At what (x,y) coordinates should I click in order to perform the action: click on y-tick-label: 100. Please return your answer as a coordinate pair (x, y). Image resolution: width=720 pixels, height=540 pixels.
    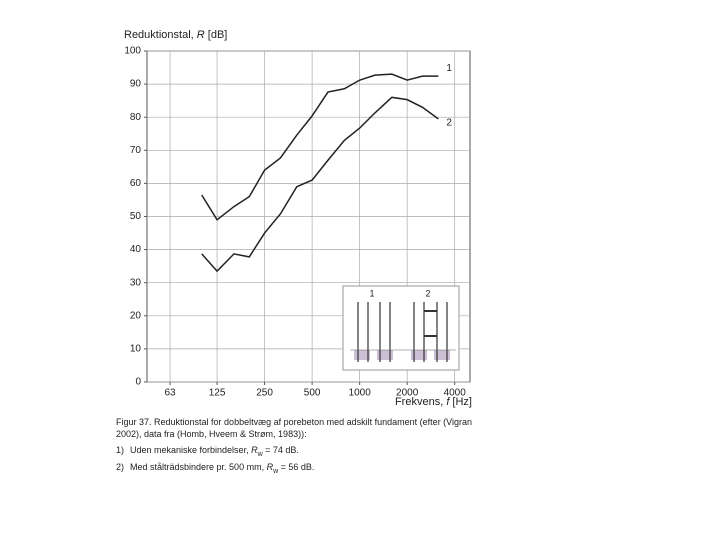
    Looking at the image, I should click on (132, 51).